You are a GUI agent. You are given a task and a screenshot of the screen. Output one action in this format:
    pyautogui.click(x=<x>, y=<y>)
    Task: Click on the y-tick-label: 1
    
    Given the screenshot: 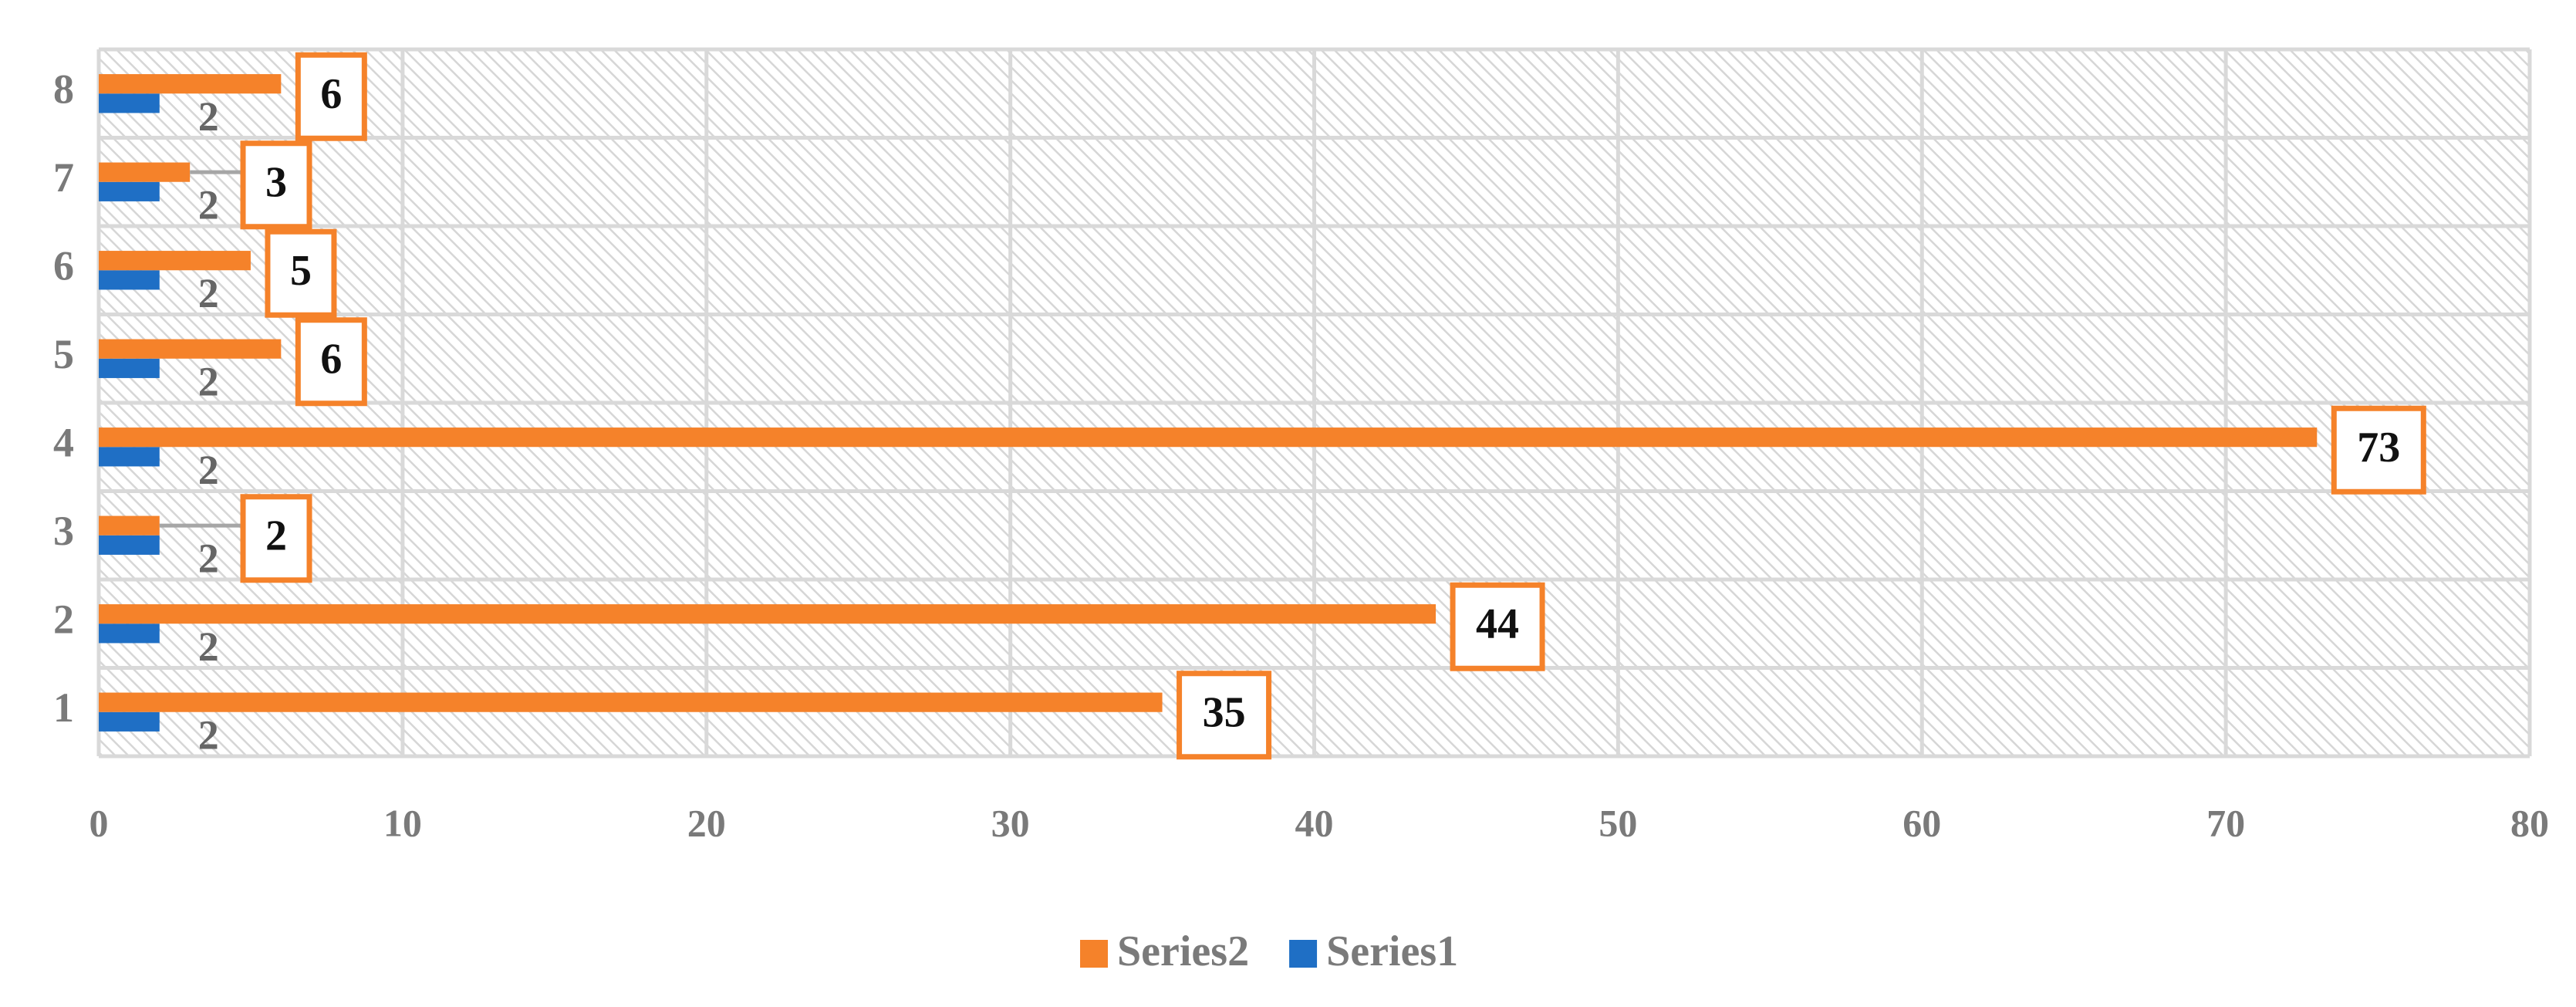 What is the action you would take?
    pyautogui.click(x=64, y=708)
    